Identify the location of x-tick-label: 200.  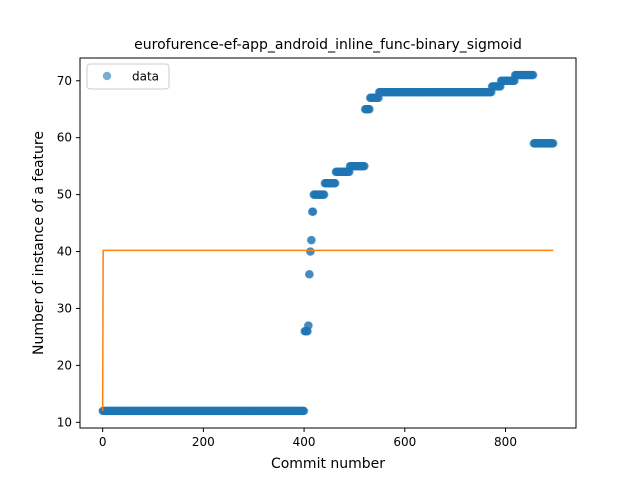
(203, 442).